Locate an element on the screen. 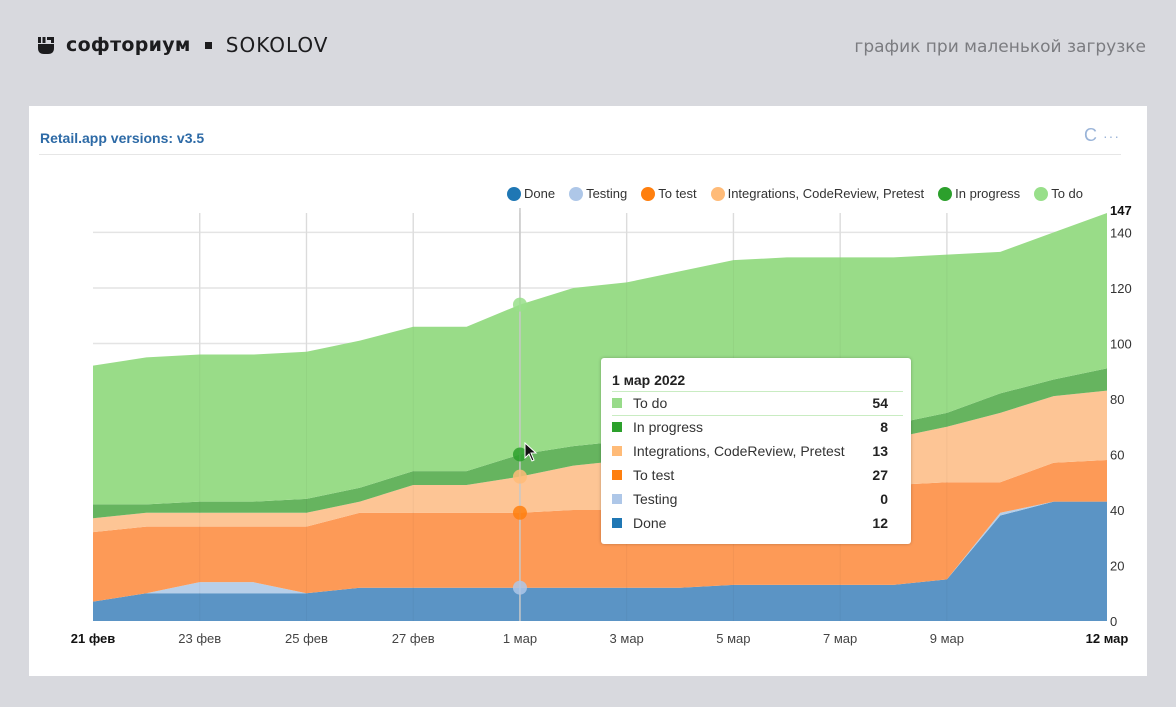 The width and height of the screenshot is (1176, 707). card-actions: C ··· is located at coordinates (1102, 135).